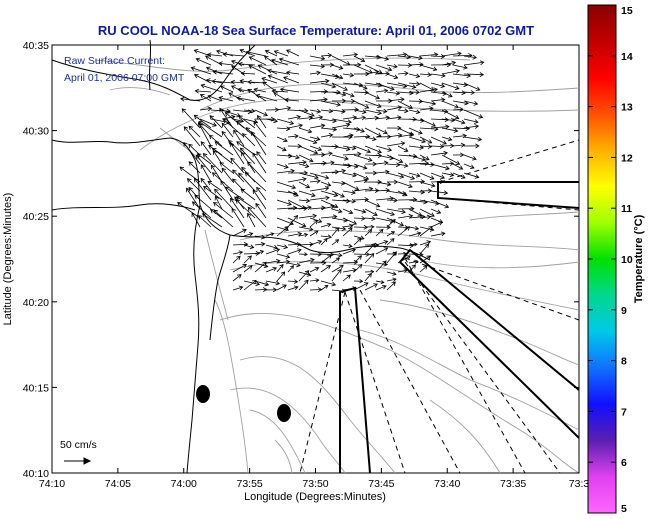 This screenshot has height=519, width=651. What do you see at coordinates (78, 445) in the screenshot?
I see `scale-label: 50 cm/s` at bounding box center [78, 445].